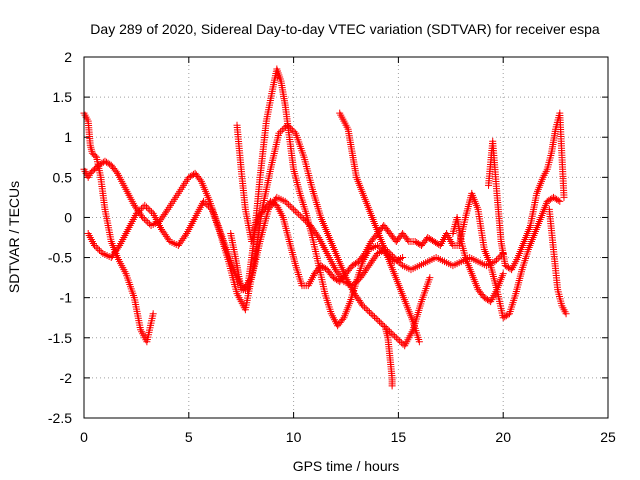 The height and width of the screenshot is (480, 640). I want to click on y-tick-label: 0, so click(68, 217).